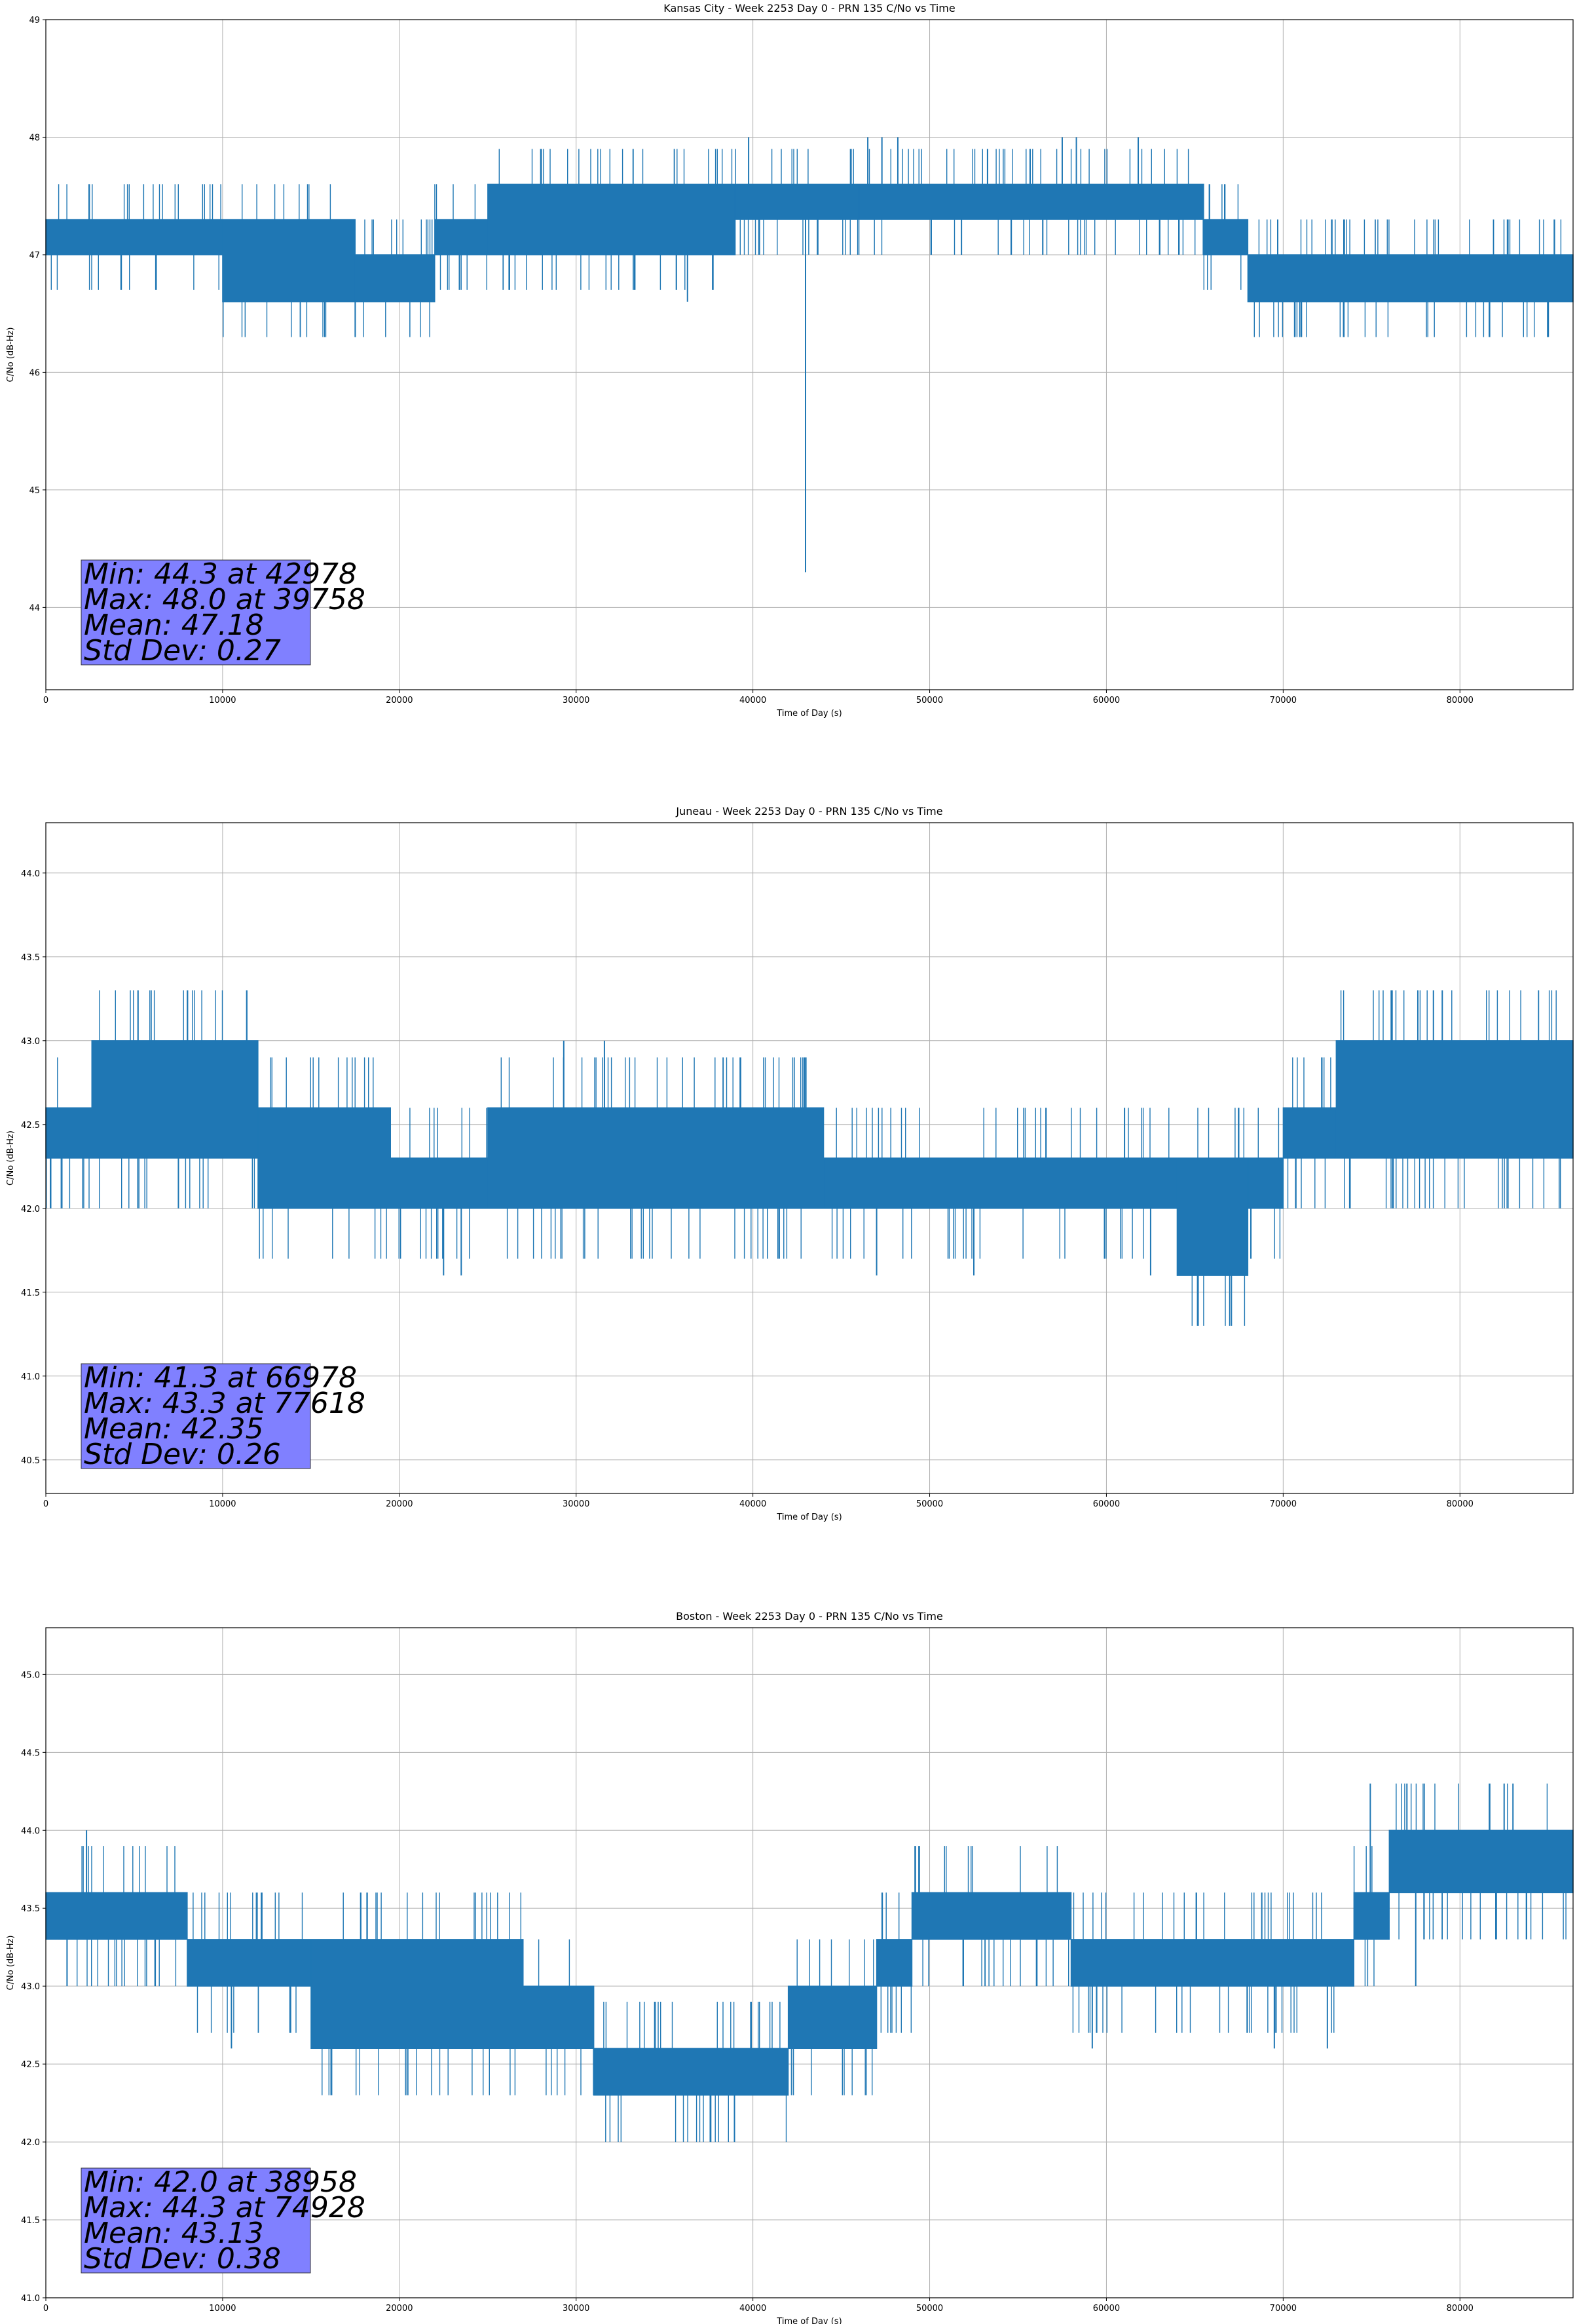 This screenshot has height=2324, width=1577. What do you see at coordinates (399, 1504) in the screenshot?
I see `chart-1-x-tick-label: 20000` at bounding box center [399, 1504].